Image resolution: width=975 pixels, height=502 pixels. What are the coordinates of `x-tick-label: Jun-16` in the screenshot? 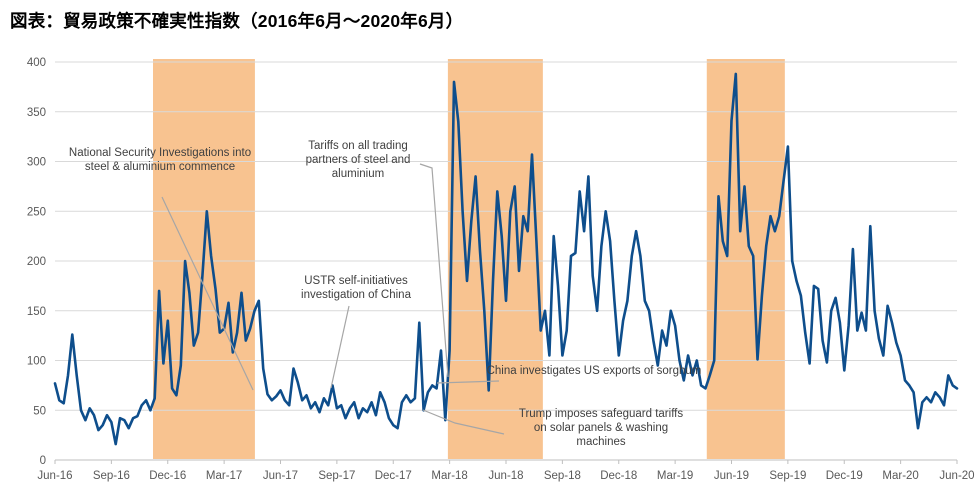 It's located at (54, 476).